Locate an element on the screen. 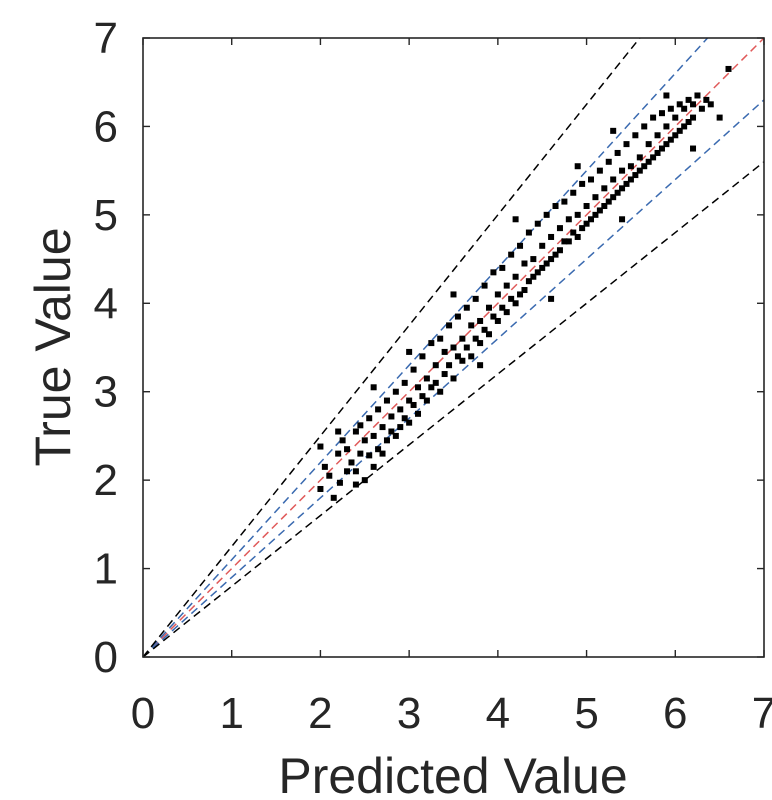 The width and height of the screenshot is (772, 800). x-tick-label: 4 is located at coordinates (498, 713).